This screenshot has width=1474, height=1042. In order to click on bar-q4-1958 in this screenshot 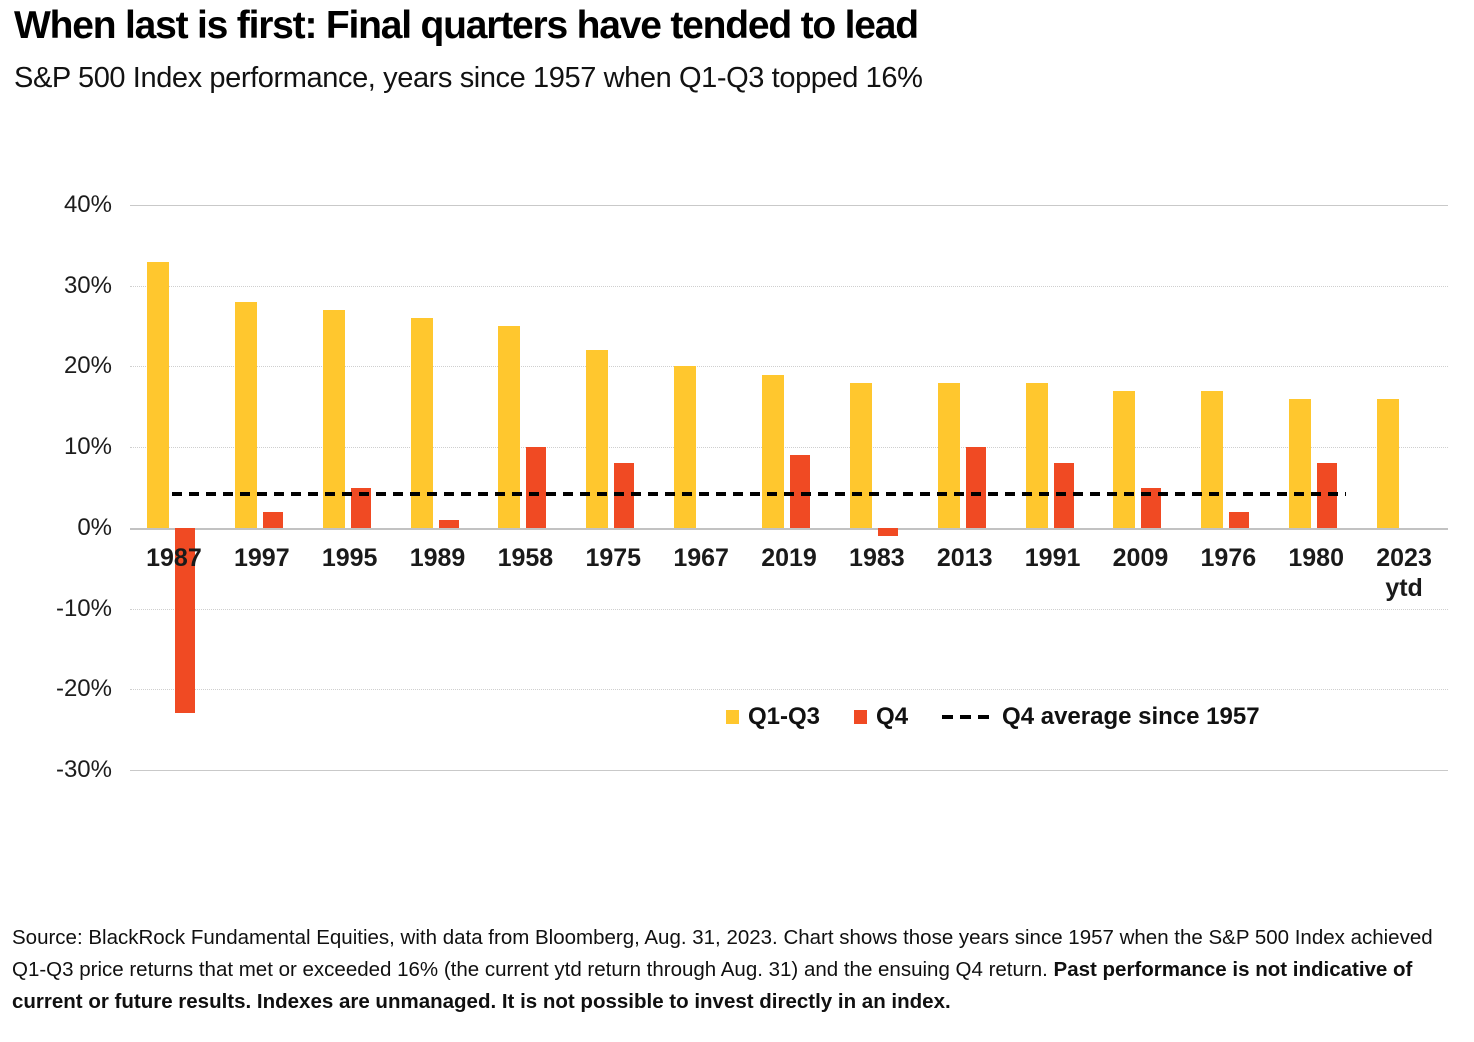, I will do `click(536, 487)`.